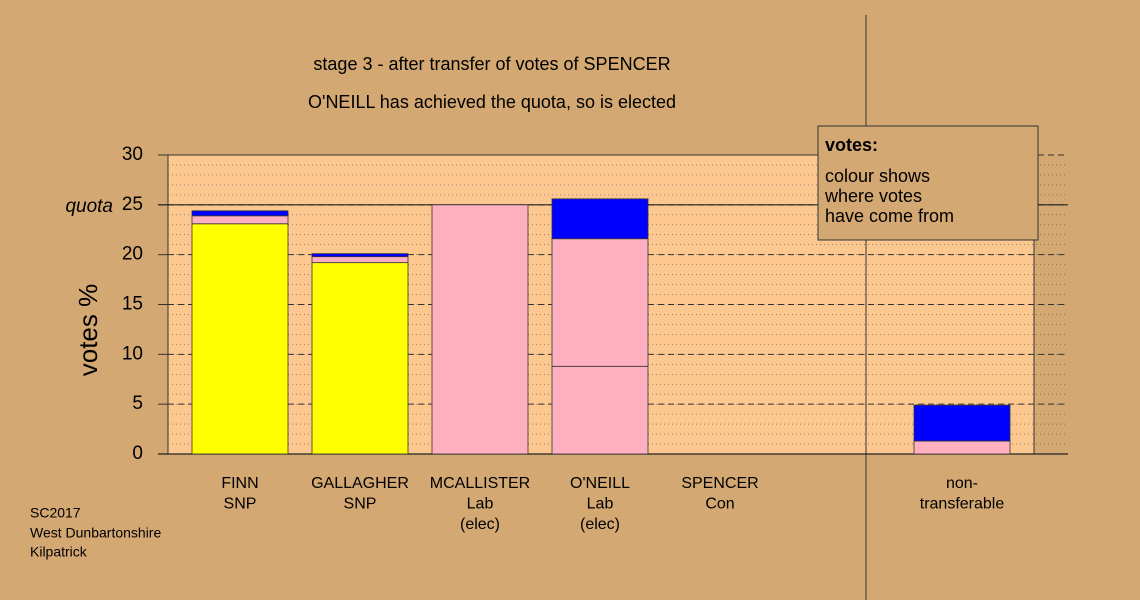  What do you see at coordinates (88, 330) in the screenshot?
I see `y-axis-label: votes %` at bounding box center [88, 330].